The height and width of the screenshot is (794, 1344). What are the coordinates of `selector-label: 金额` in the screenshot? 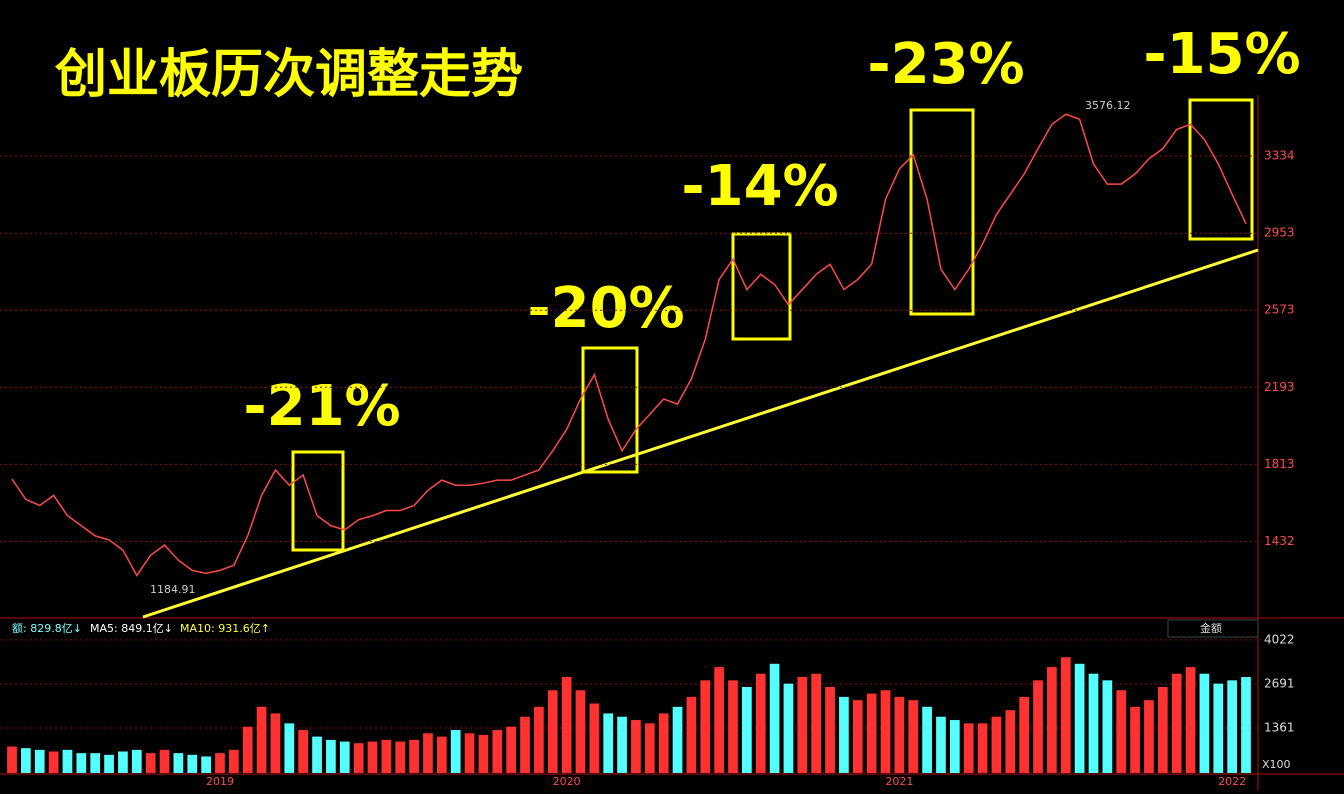 It's located at (1211, 628).